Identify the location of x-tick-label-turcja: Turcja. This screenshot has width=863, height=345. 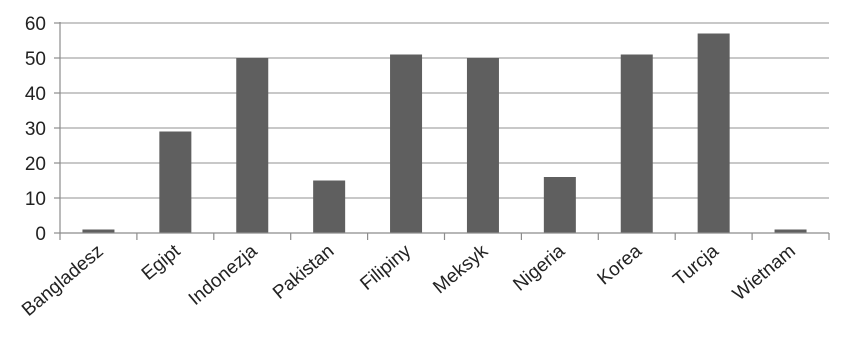
(696, 265).